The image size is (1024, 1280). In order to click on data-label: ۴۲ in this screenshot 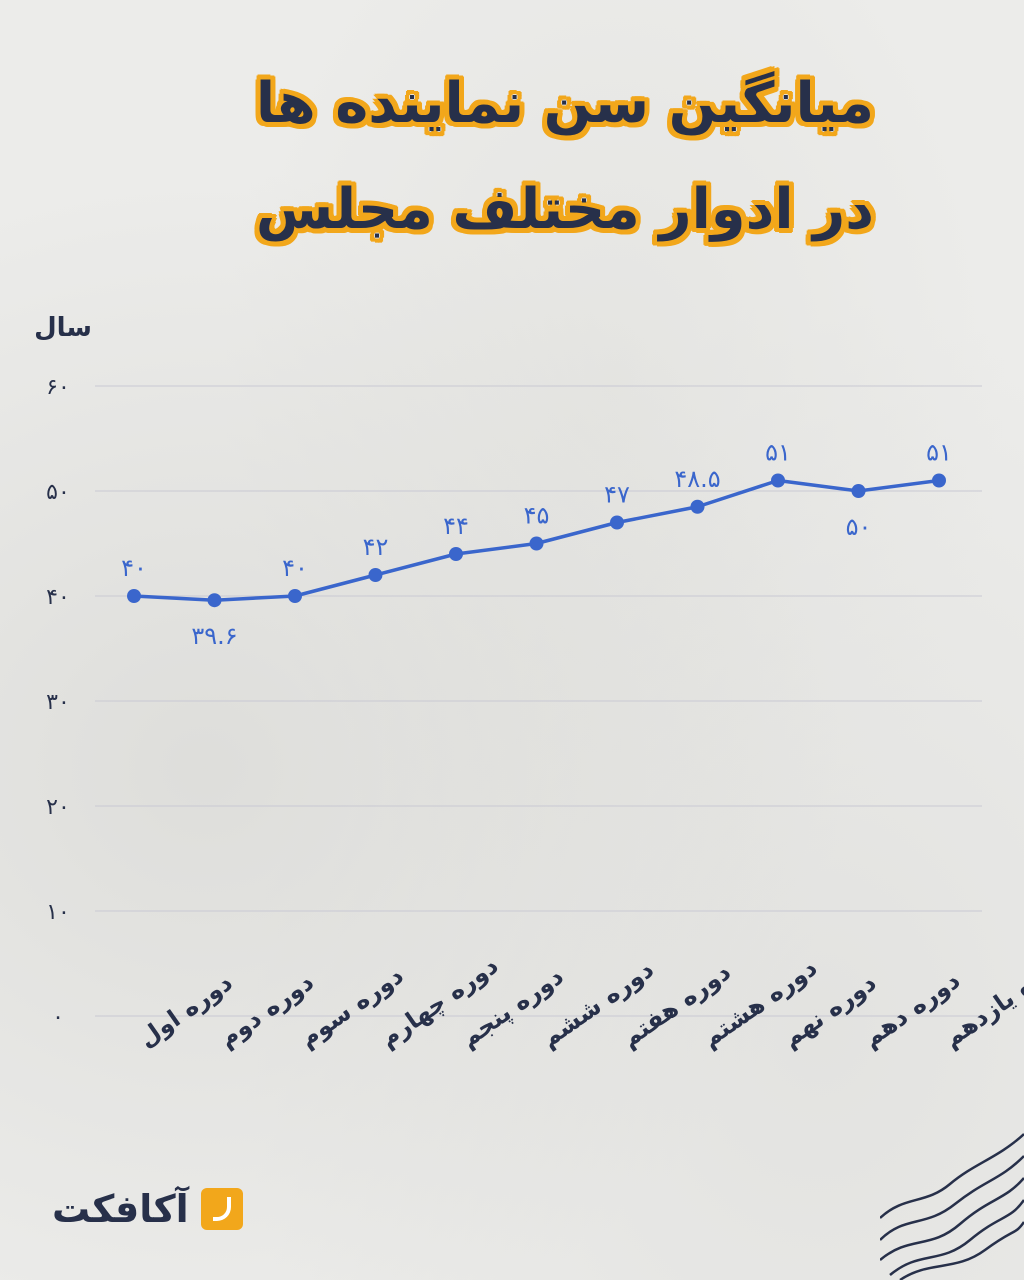, I will do `click(376, 547)`.